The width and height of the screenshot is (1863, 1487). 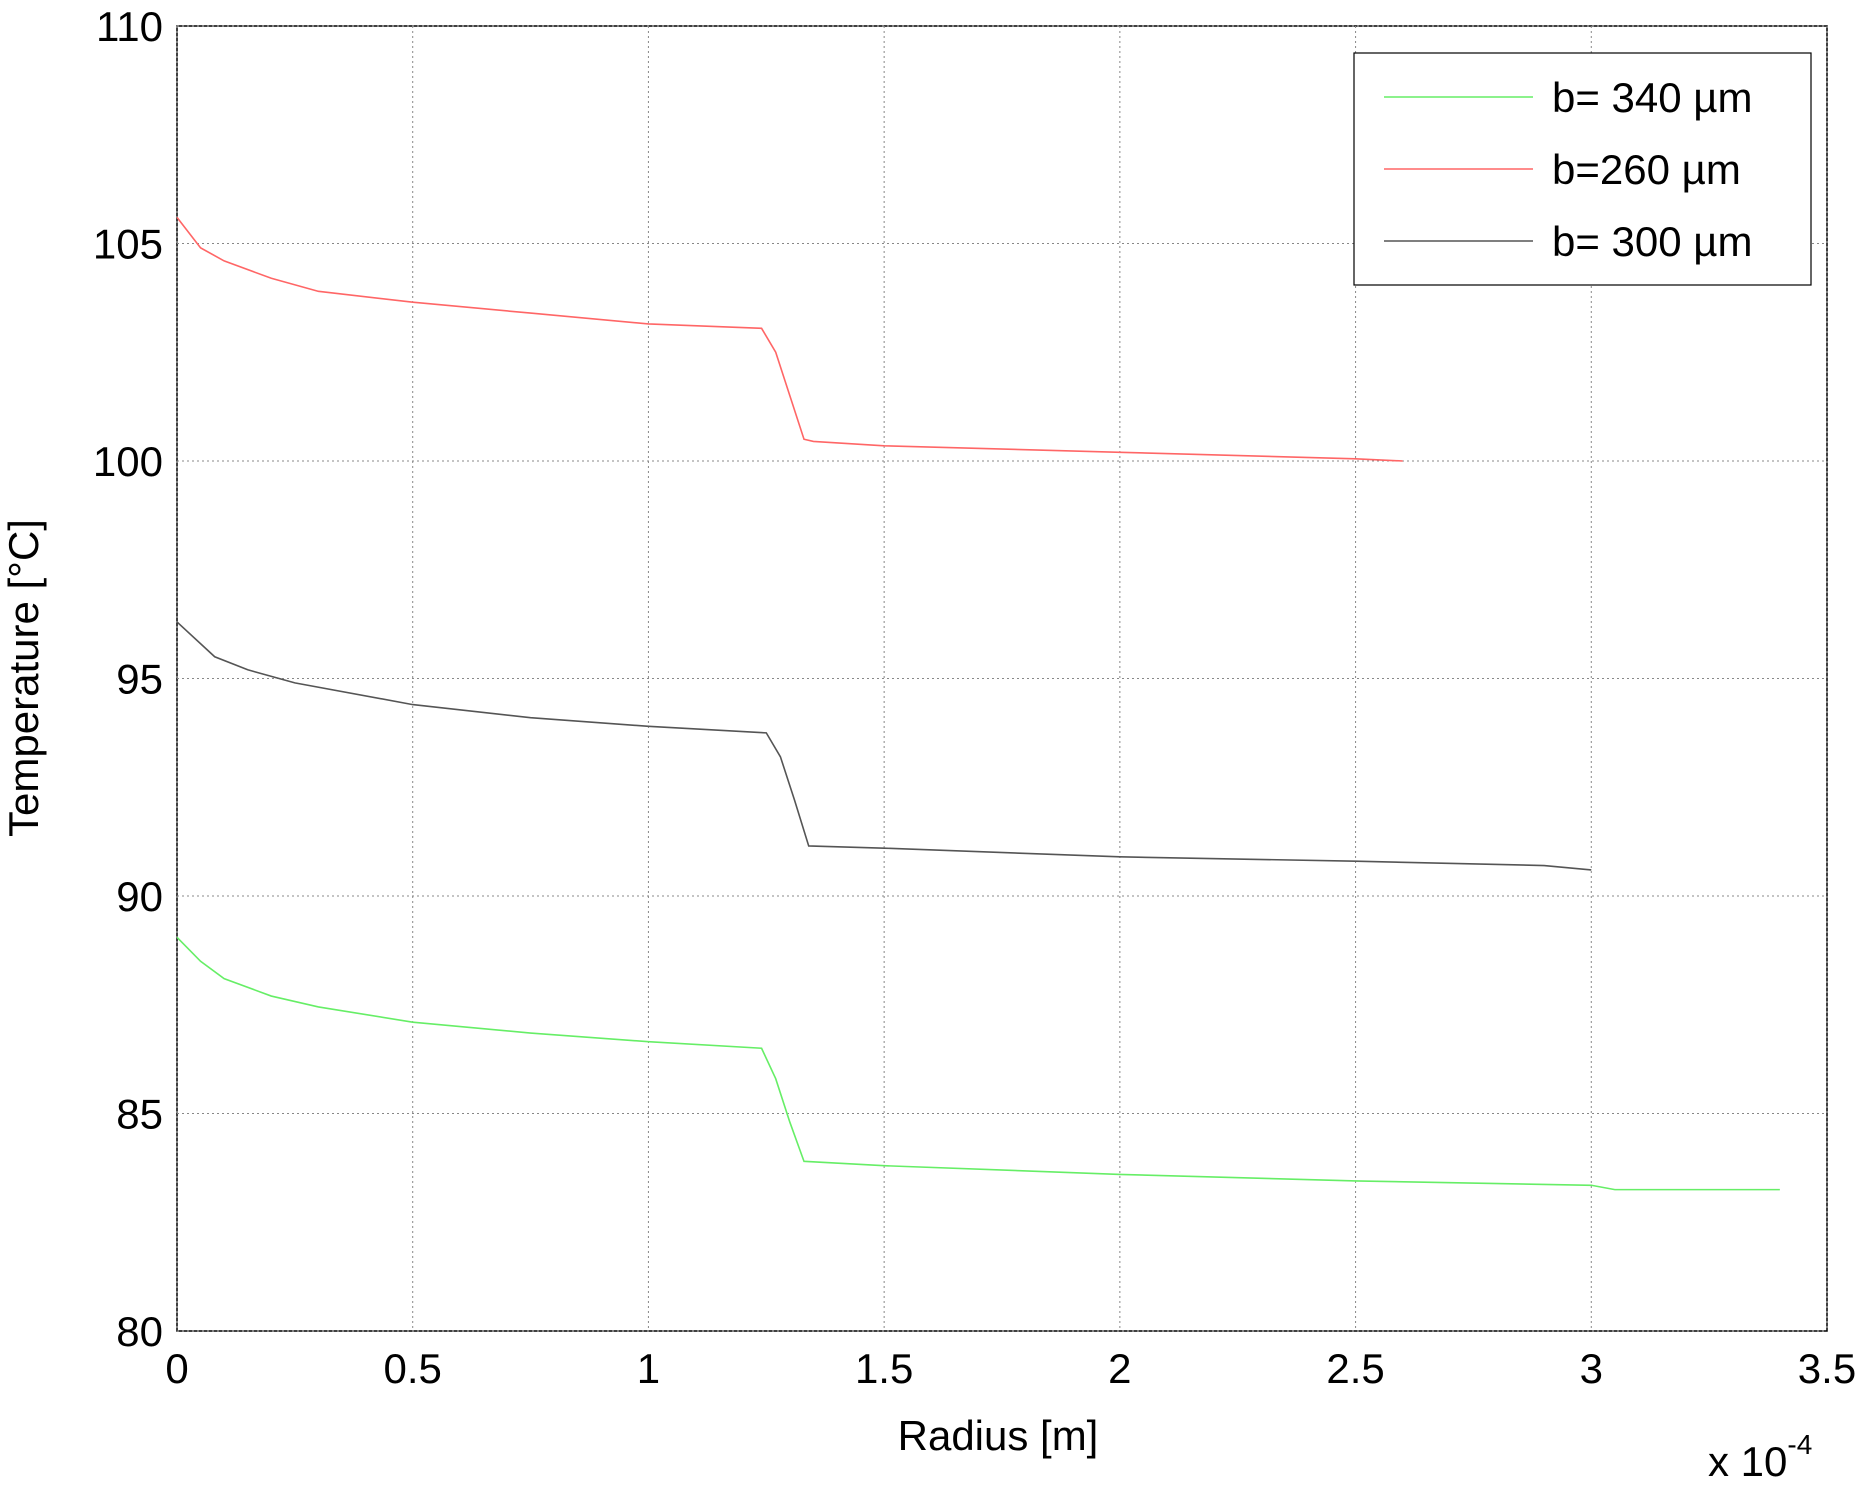 What do you see at coordinates (128, 461) in the screenshot?
I see `y-tick-label: 100` at bounding box center [128, 461].